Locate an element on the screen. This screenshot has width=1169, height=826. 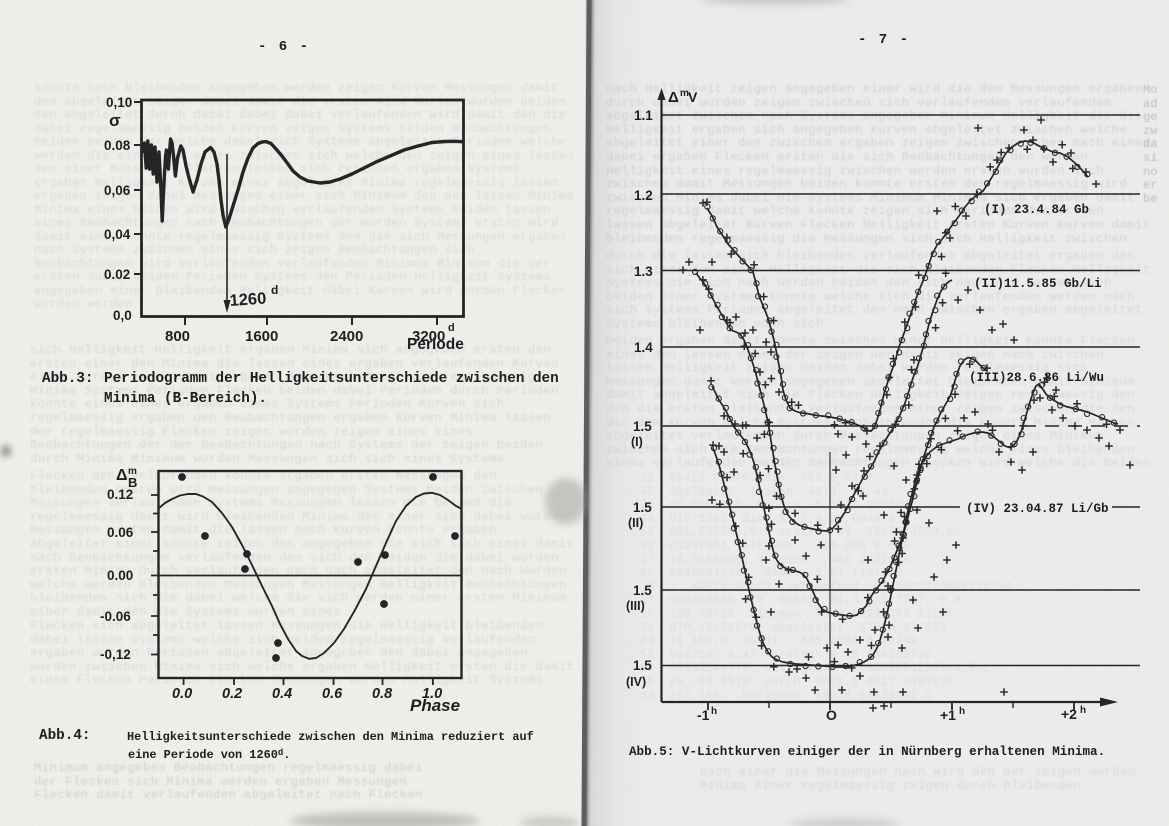
svg-text: 0,0 is located at coordinates (122, 315).